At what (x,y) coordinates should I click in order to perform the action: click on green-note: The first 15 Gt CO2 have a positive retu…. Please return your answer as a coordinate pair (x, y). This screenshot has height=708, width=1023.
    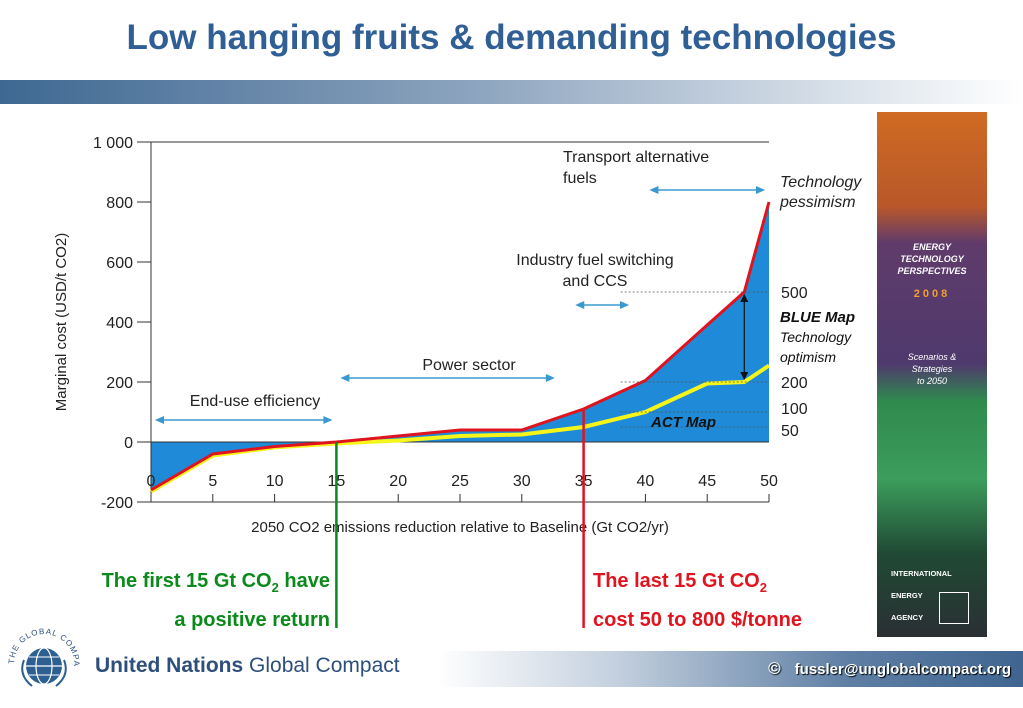
    Looking at the image, I should click on (175, 600).